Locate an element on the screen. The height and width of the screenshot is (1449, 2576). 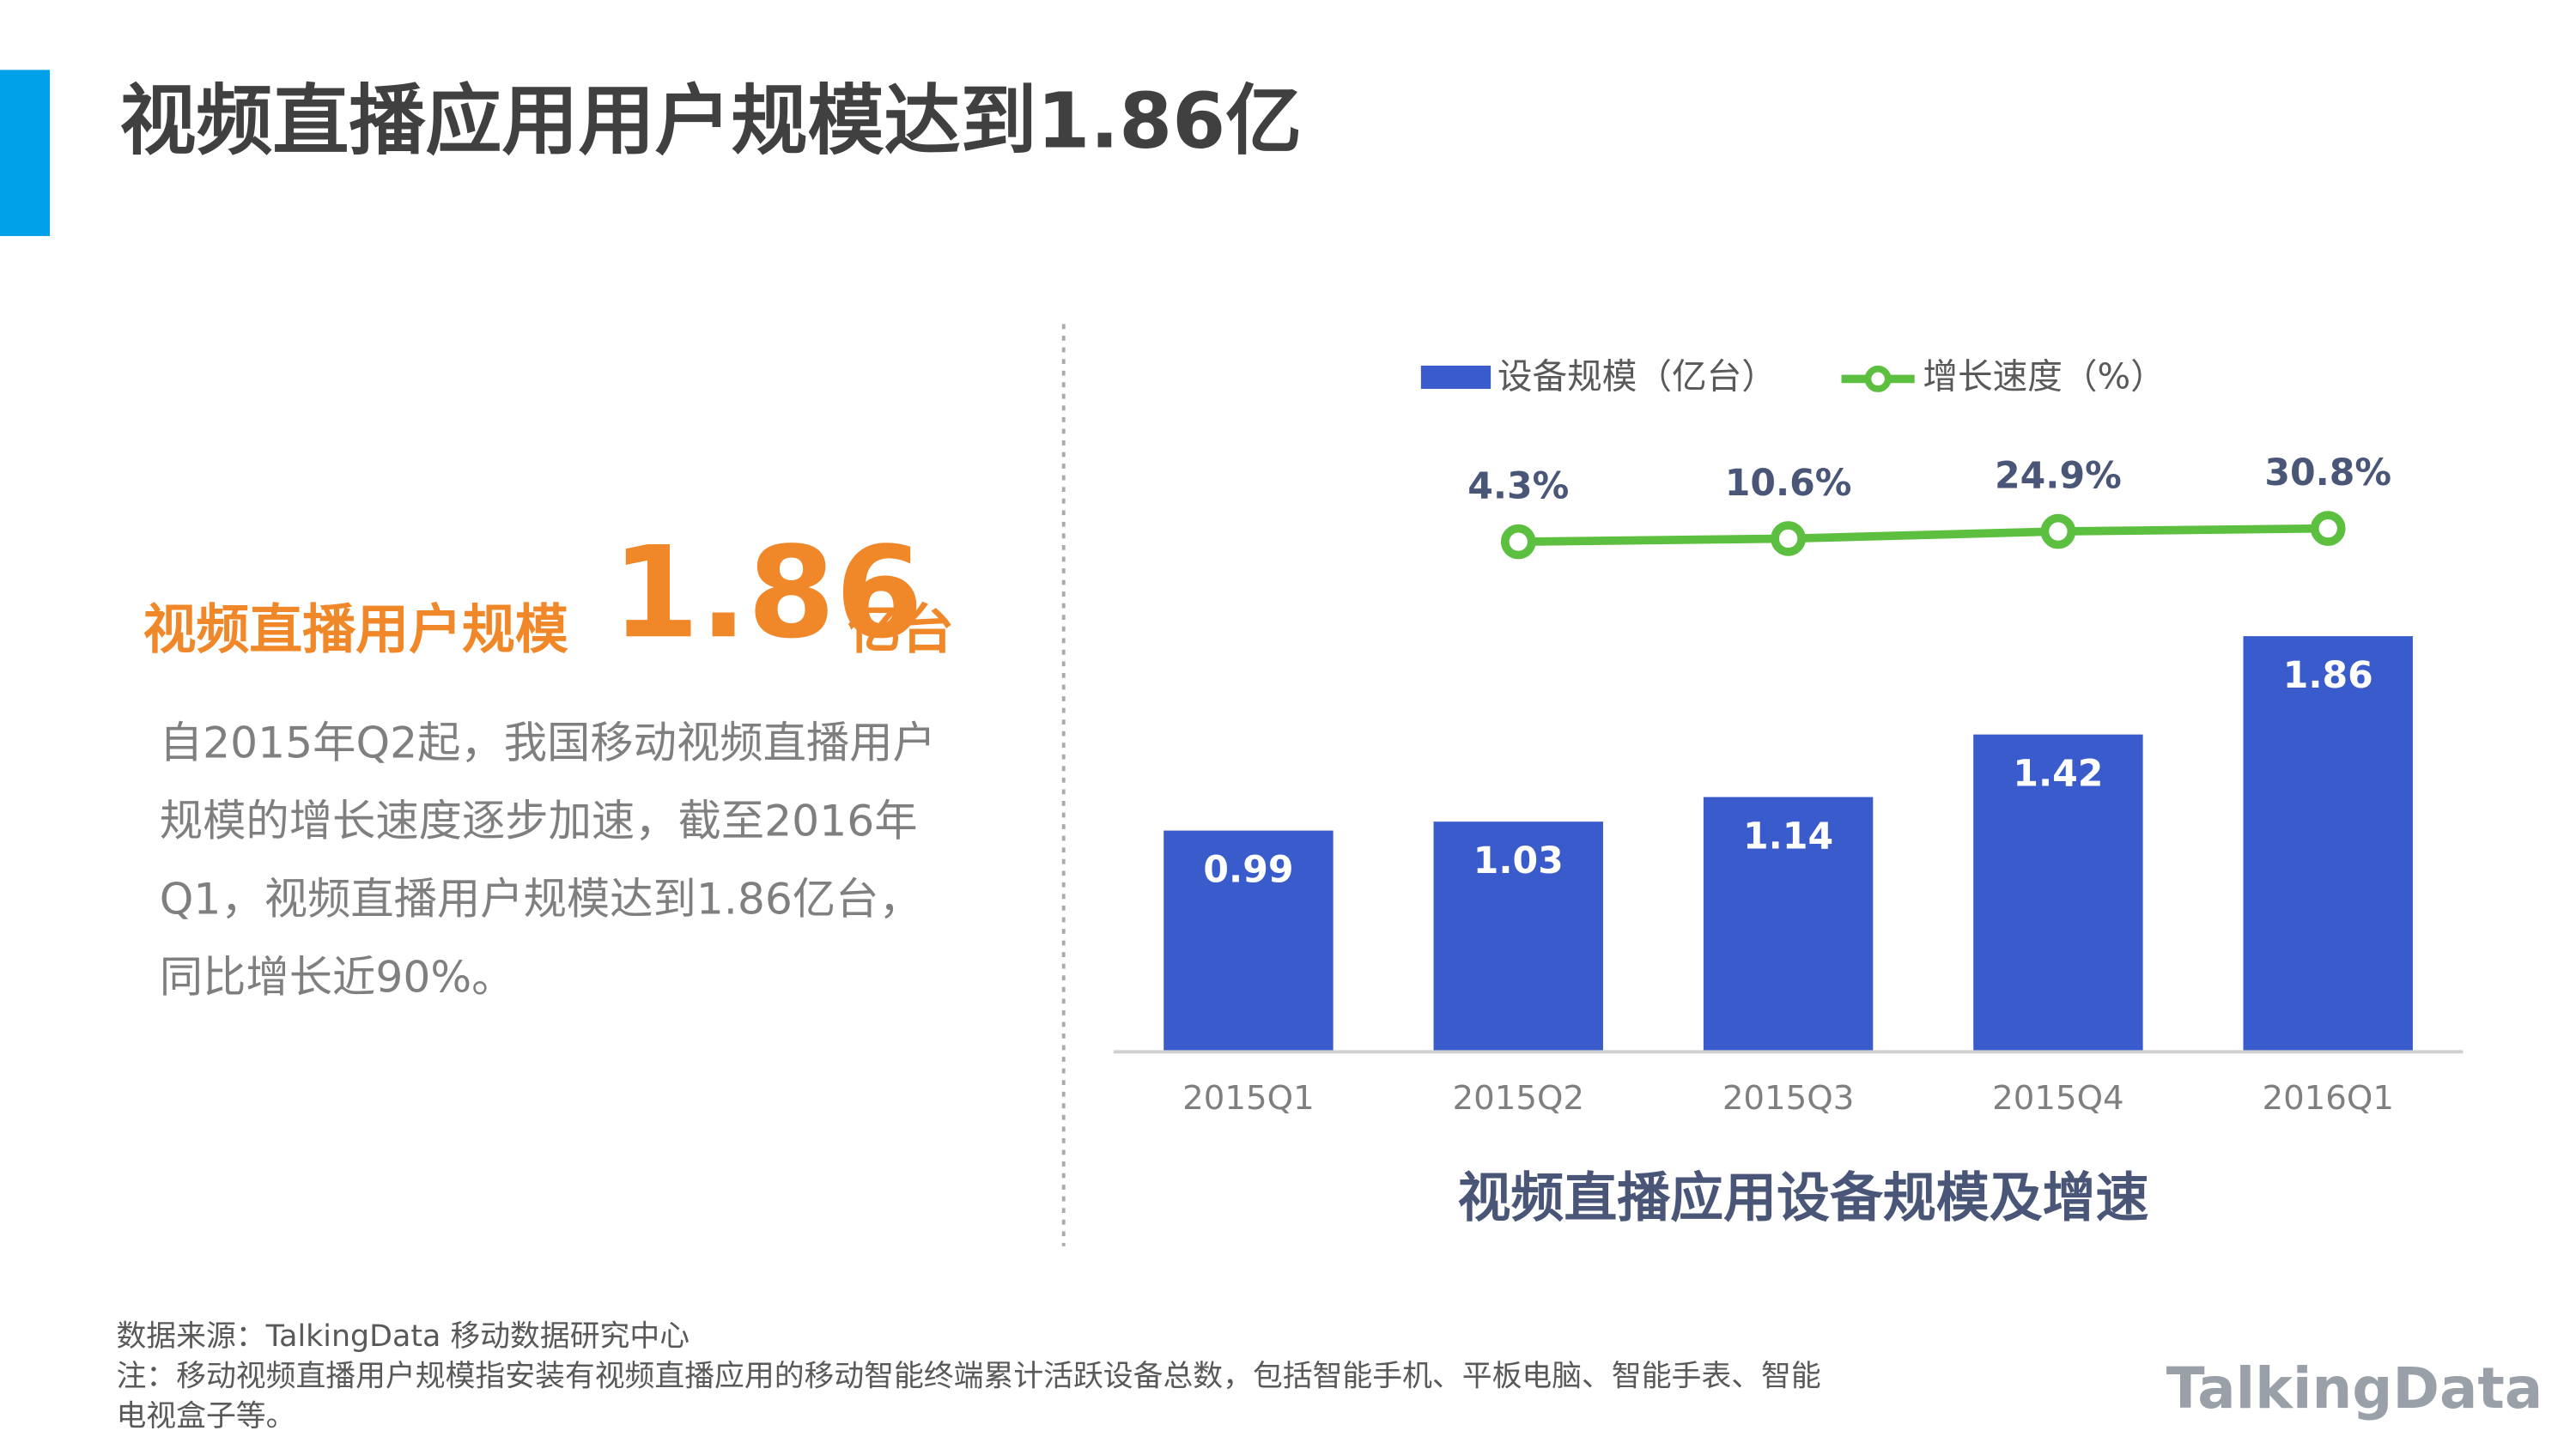
highlight-number: 1.86 is located at coordinates (767, 592).